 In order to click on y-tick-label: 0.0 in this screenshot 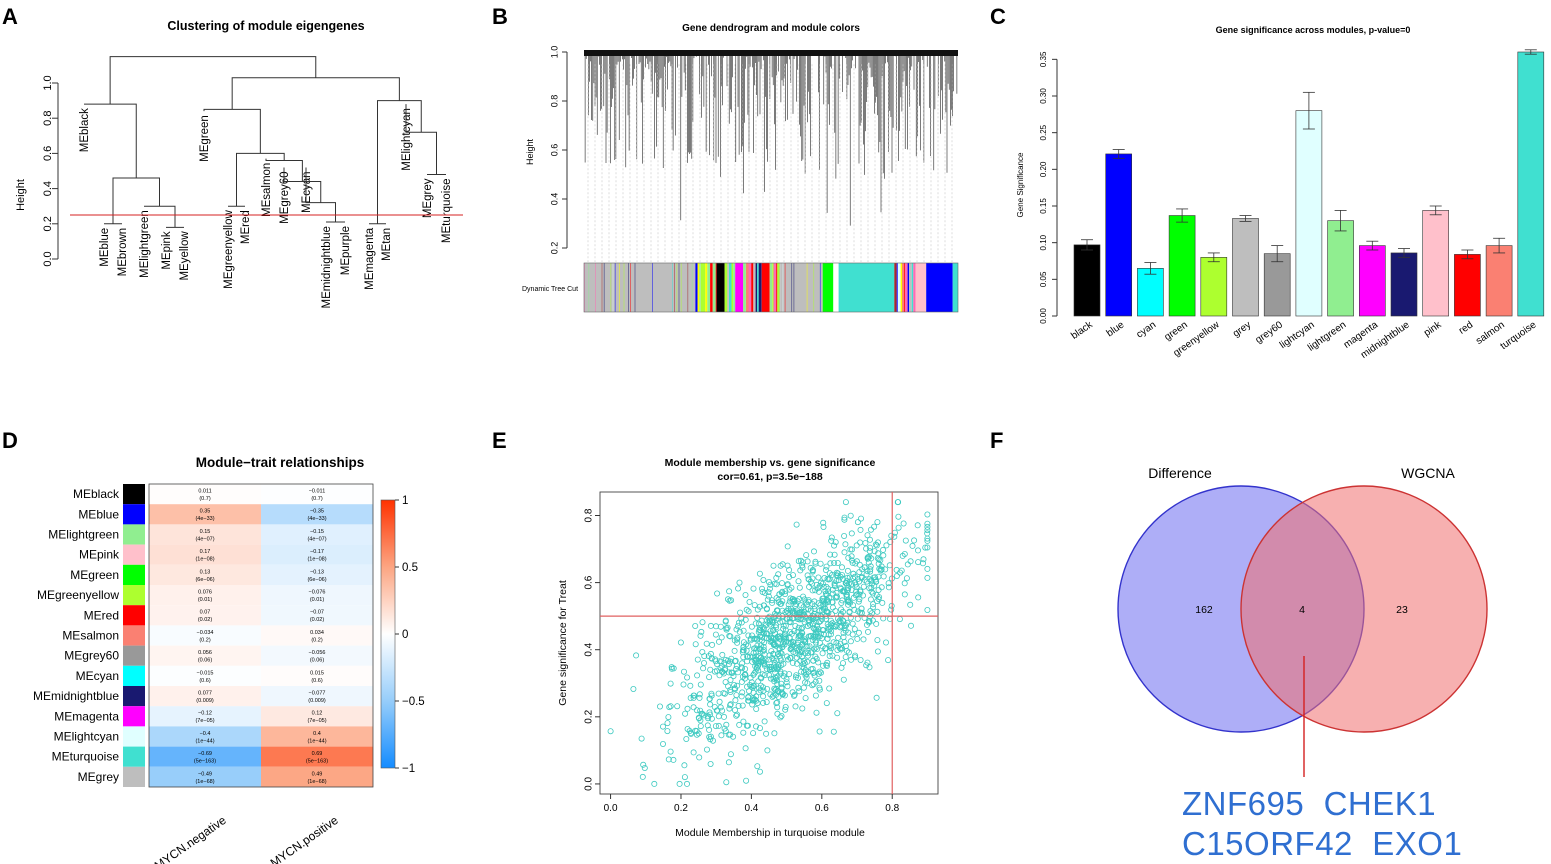, I will do `click(48, 258)`.